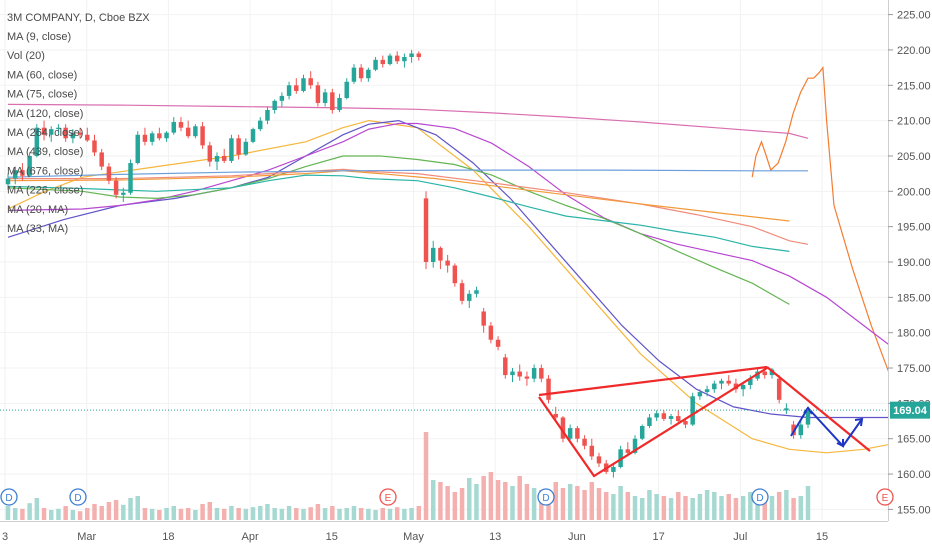 The height and width of the screenshot is (550, 932). I want to click on blue-projection-path, so click(826, 427).